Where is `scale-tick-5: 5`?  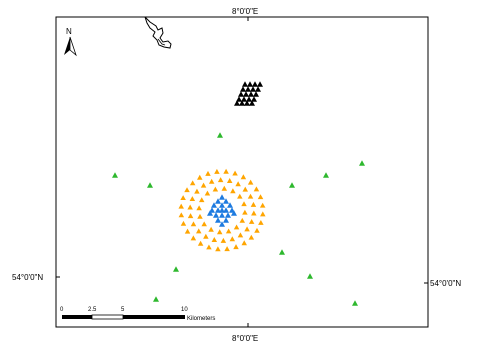
scale-tick-5: 5 is located at coordinates (123, 310).